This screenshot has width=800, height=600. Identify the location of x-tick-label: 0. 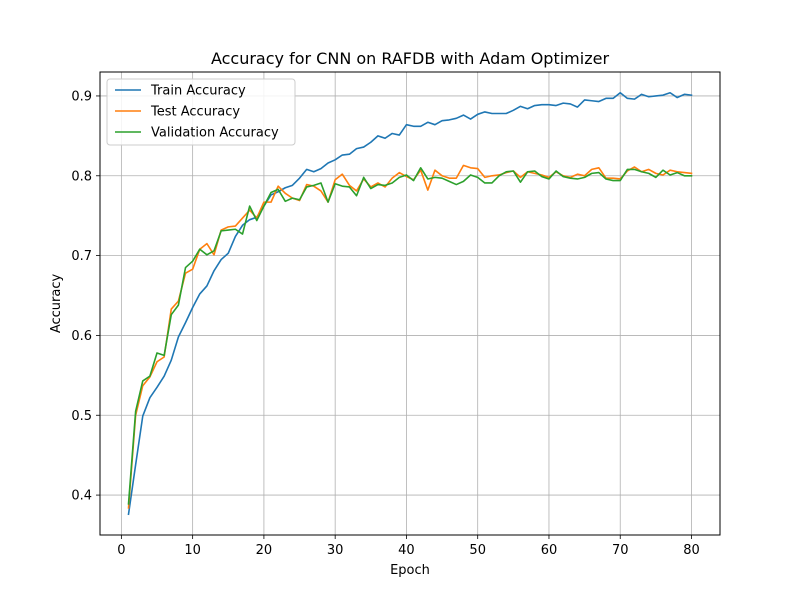
(121, 550).